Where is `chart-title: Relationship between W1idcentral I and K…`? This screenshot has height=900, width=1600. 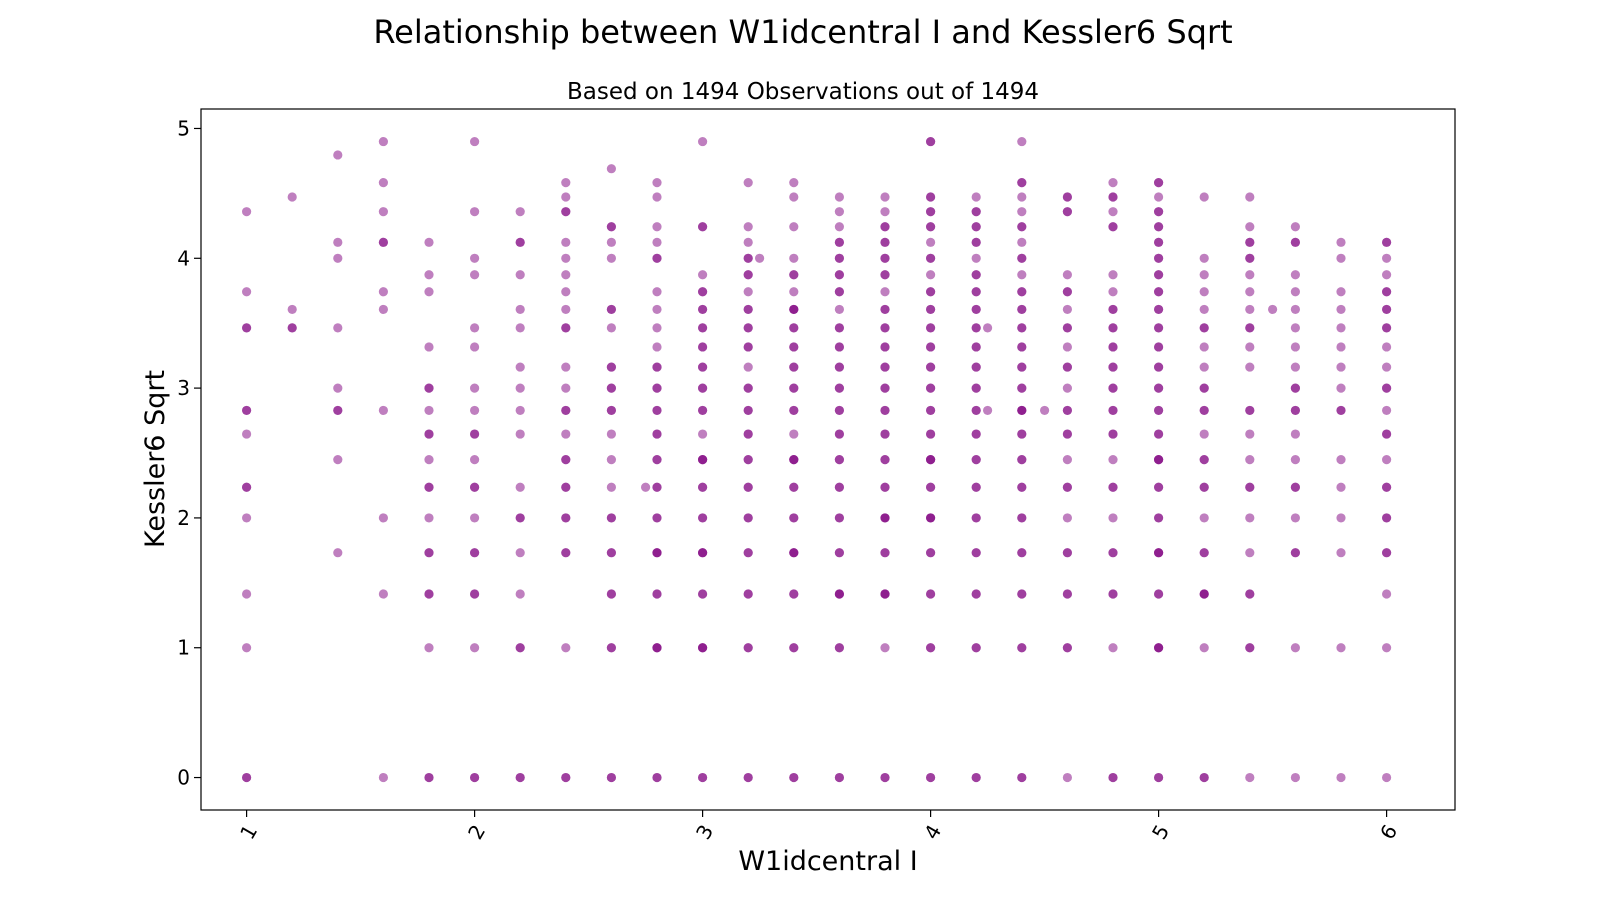
chart-title: Relationship between W1idcentral I and K… is located at coordinates (802, 32).